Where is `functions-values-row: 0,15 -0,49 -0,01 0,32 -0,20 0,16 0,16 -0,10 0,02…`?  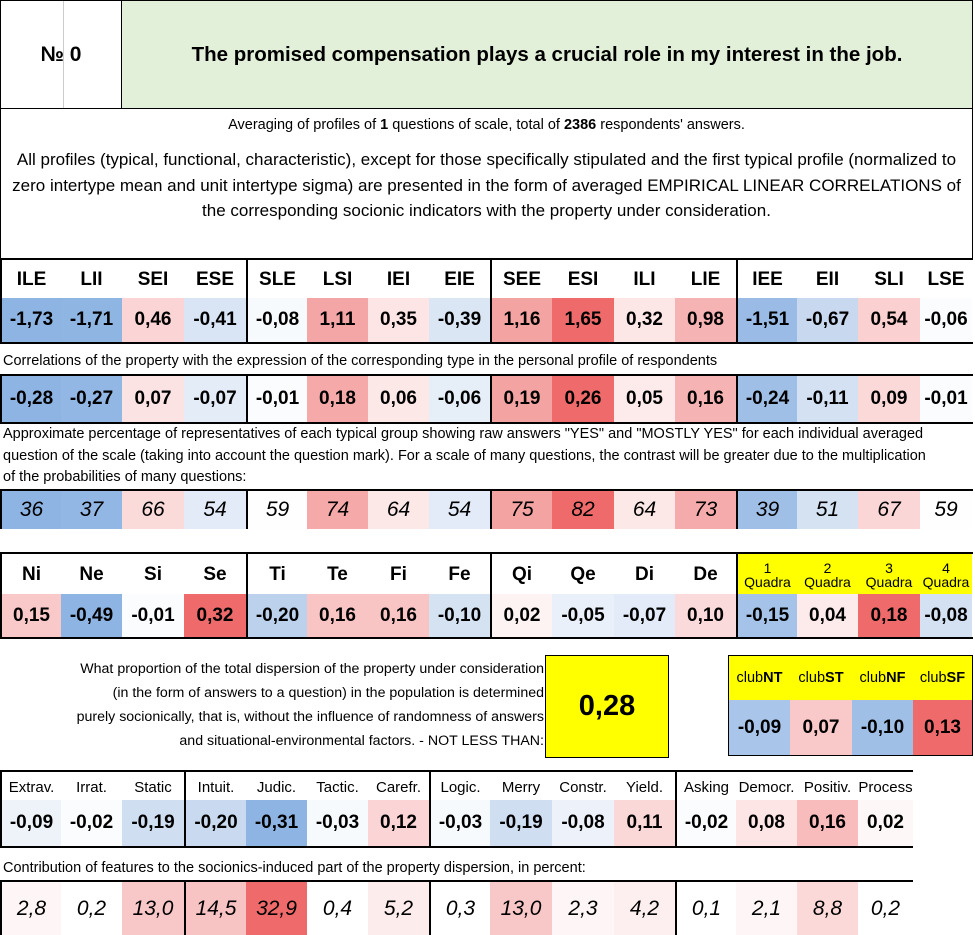
functions-values-row: 0,15 -0,49 -0,01 0,32 -0,20 0,16 0,16 -0,10 0,02… is located at coordinates (486, 616).